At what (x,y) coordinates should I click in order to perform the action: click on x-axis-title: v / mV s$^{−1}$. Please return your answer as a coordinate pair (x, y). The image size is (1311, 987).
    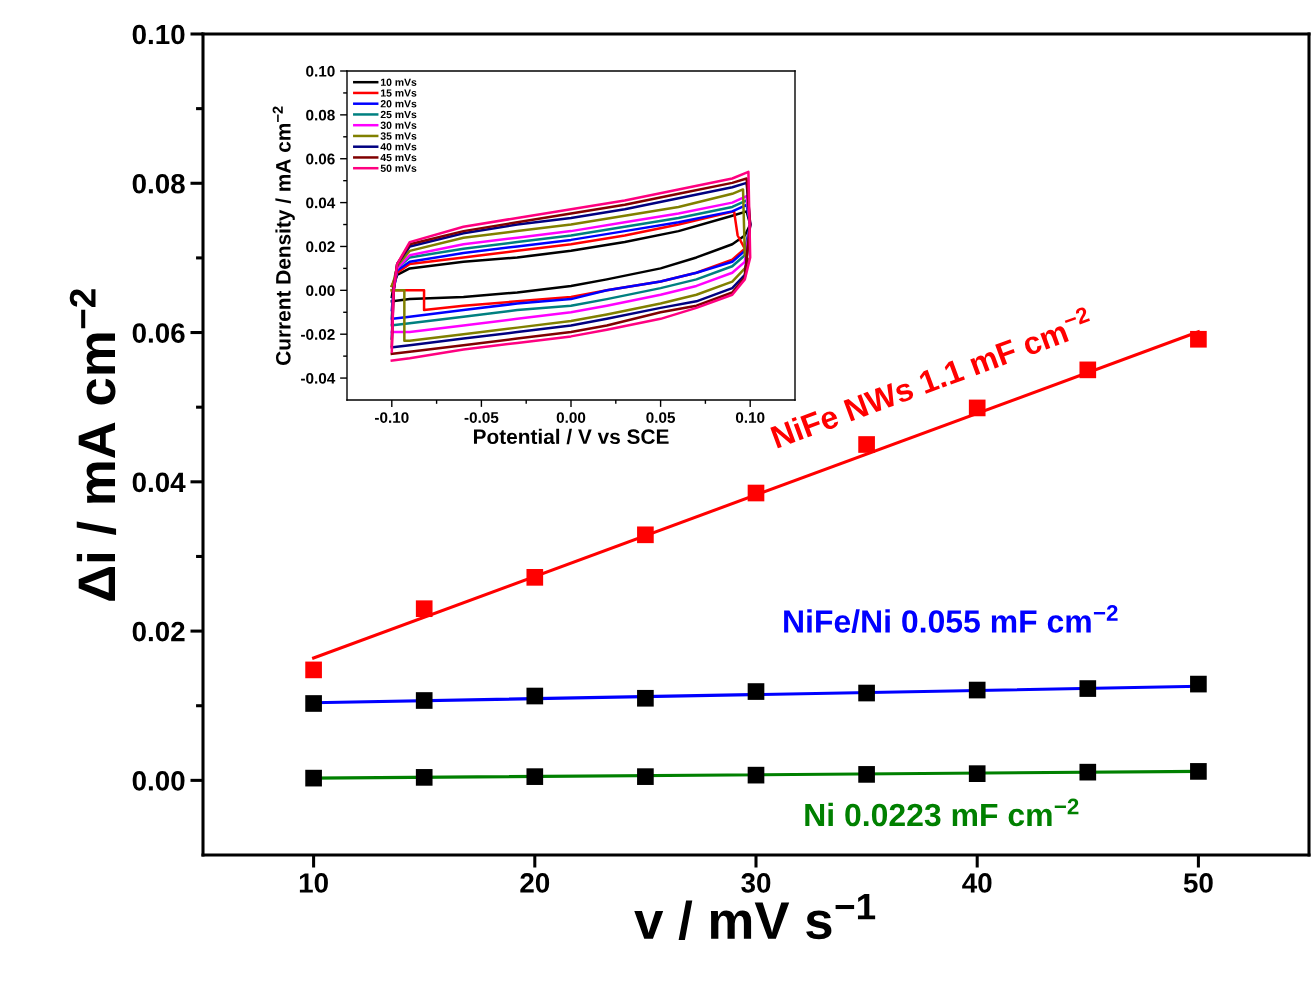
    Looking at the image, I should click on (755, 916).